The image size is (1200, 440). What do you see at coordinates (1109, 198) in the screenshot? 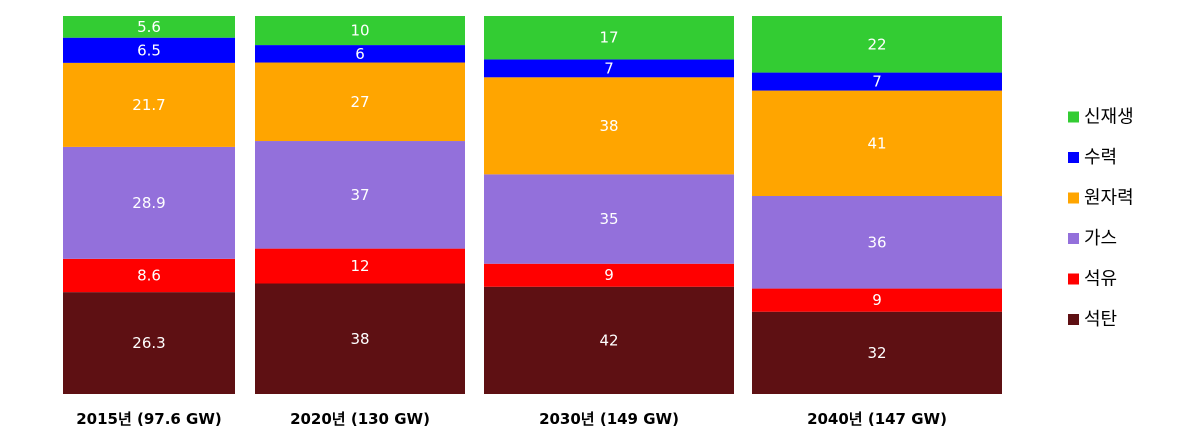
I see `legend-label: 원자력` at bounding box center [1109, 198].